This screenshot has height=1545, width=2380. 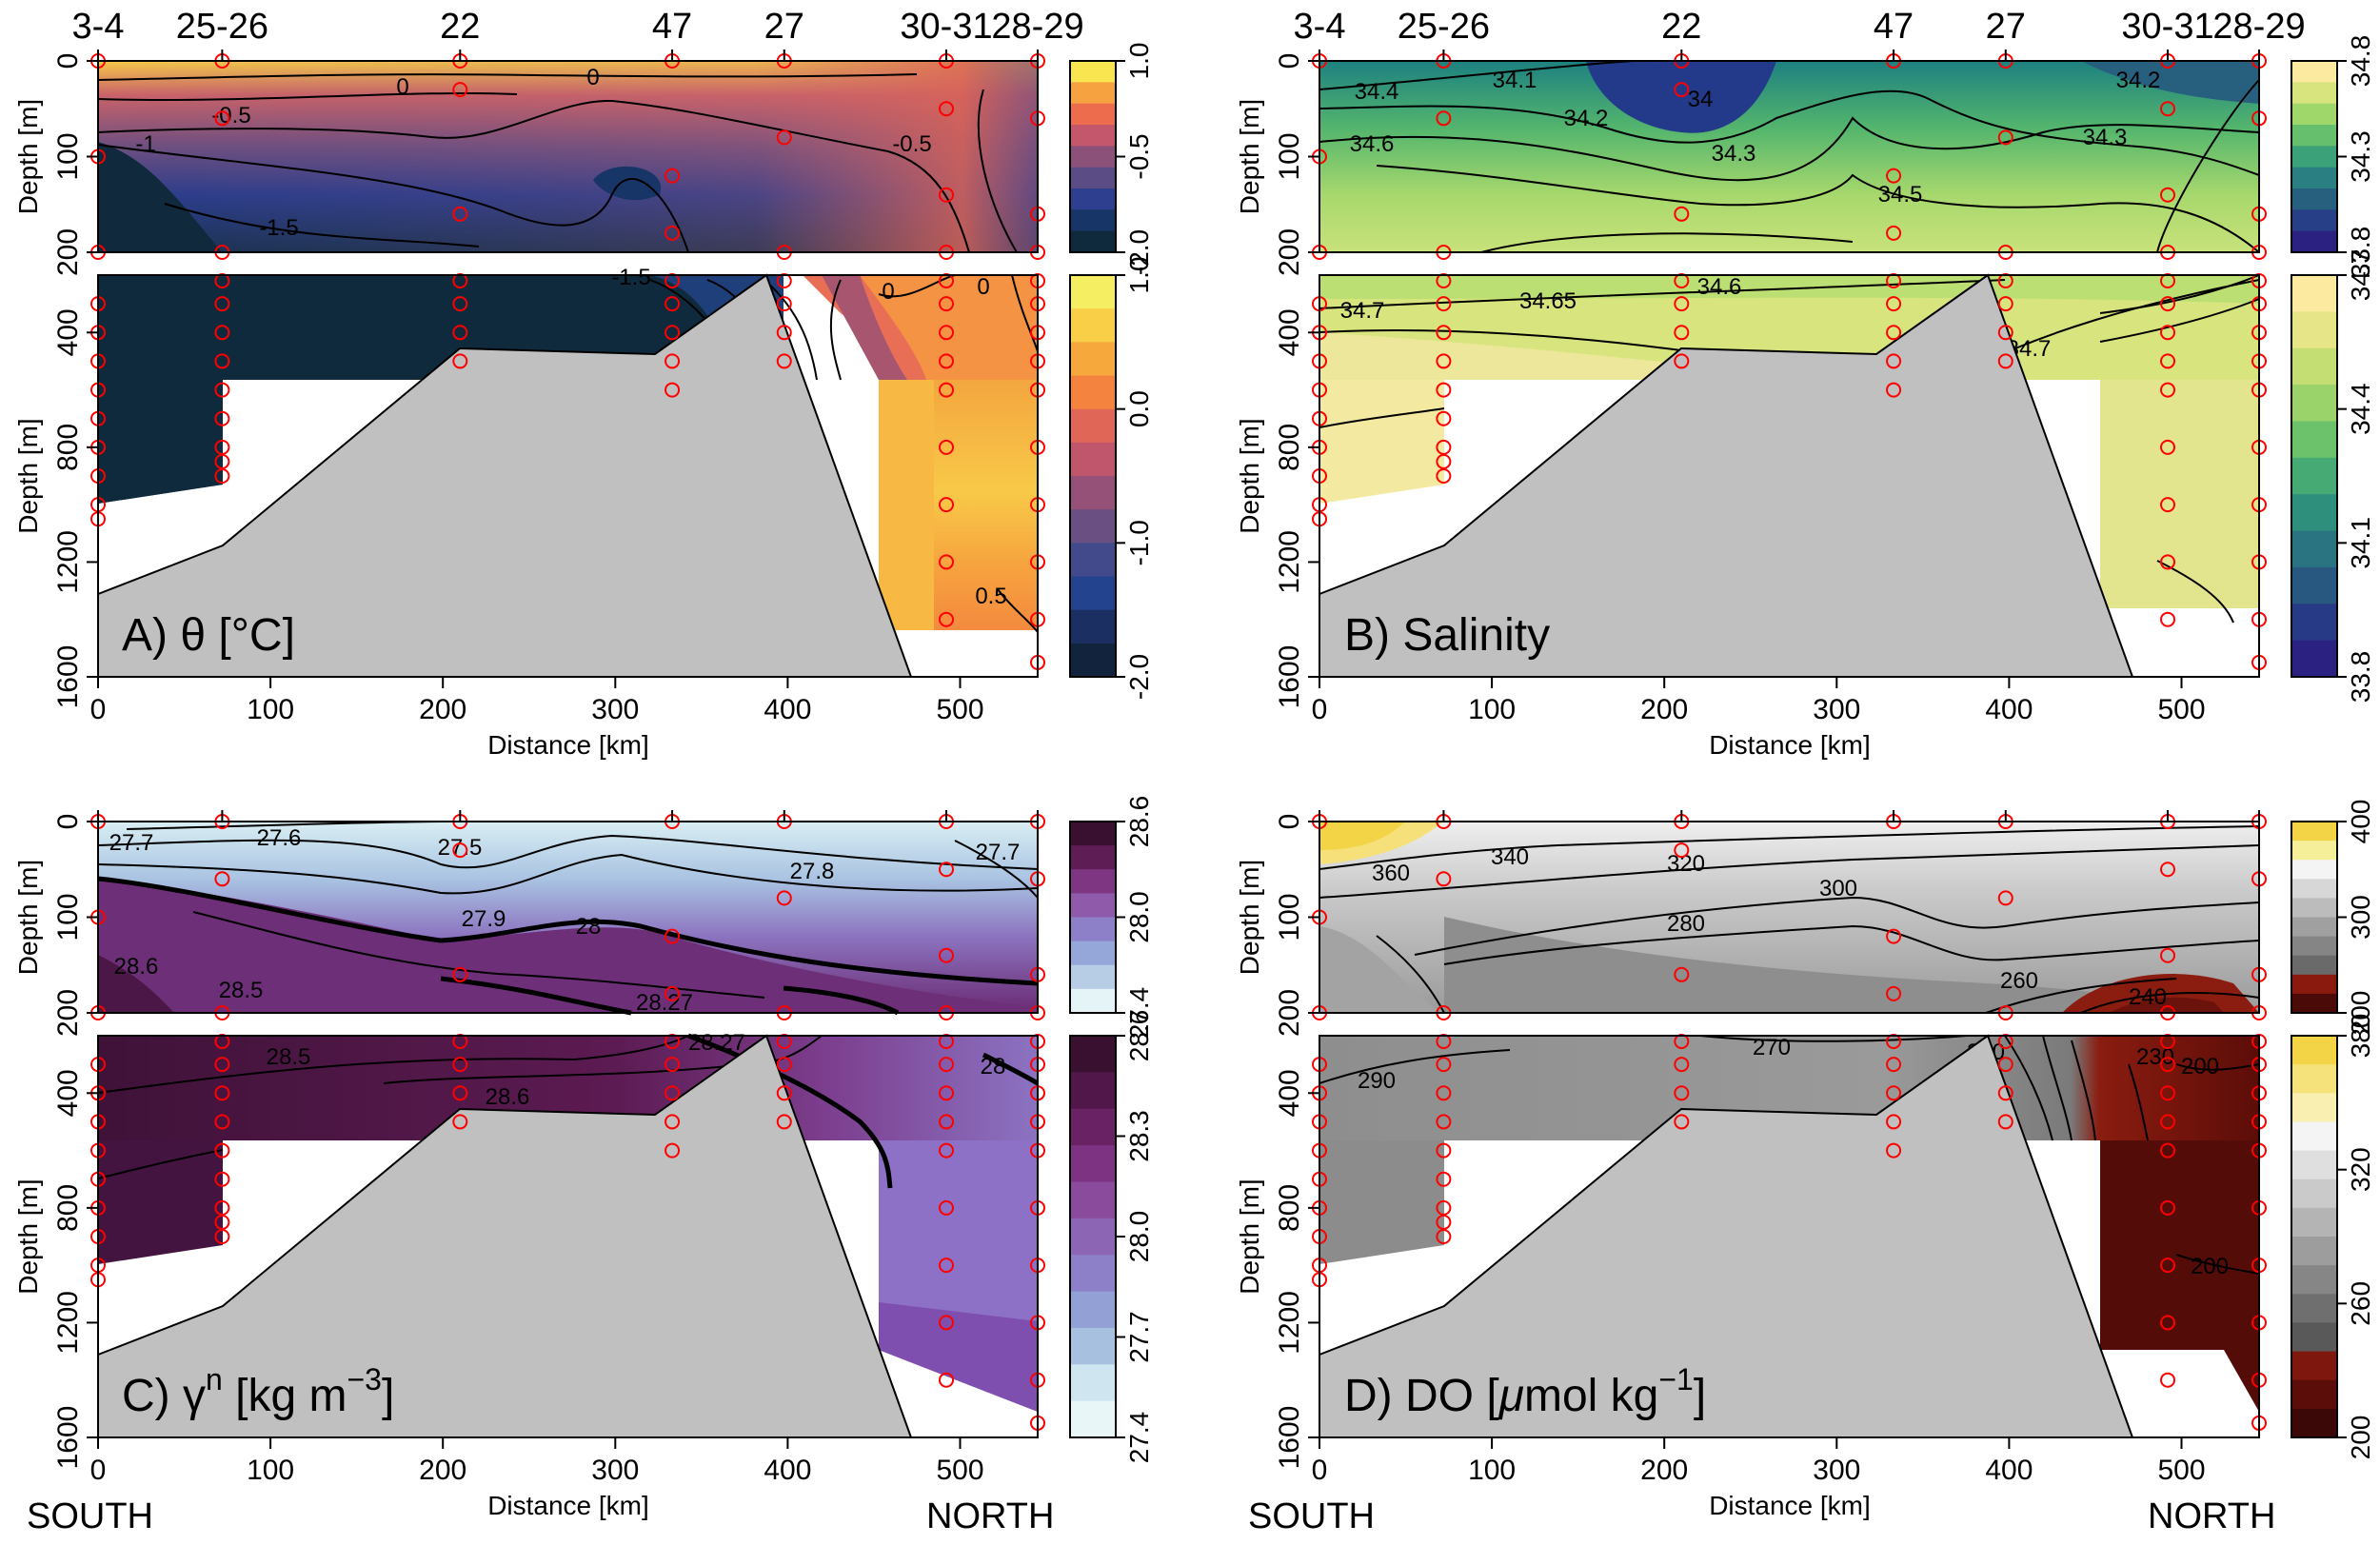 What do you see at coordinates (2360, 253) in the screenshot?
I see `colorbar-upper-tick-label: 33.8` at bounding box center [2360, 253].